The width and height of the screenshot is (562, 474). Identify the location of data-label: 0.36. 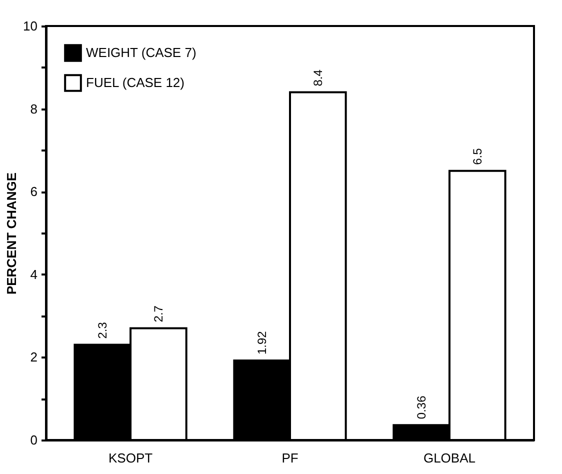
(421, 407).